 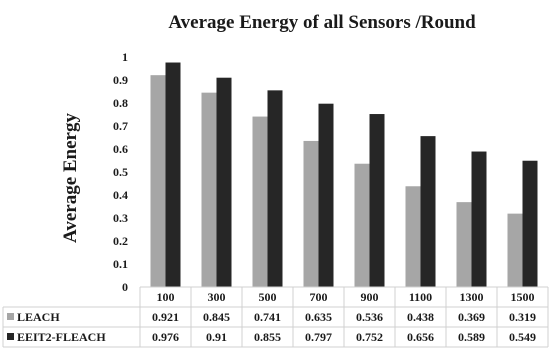 What do you see at coordinates (267, 337) in the screenshot?
I see `data-table-cell: 0.855` at bounding box center [267, 337].